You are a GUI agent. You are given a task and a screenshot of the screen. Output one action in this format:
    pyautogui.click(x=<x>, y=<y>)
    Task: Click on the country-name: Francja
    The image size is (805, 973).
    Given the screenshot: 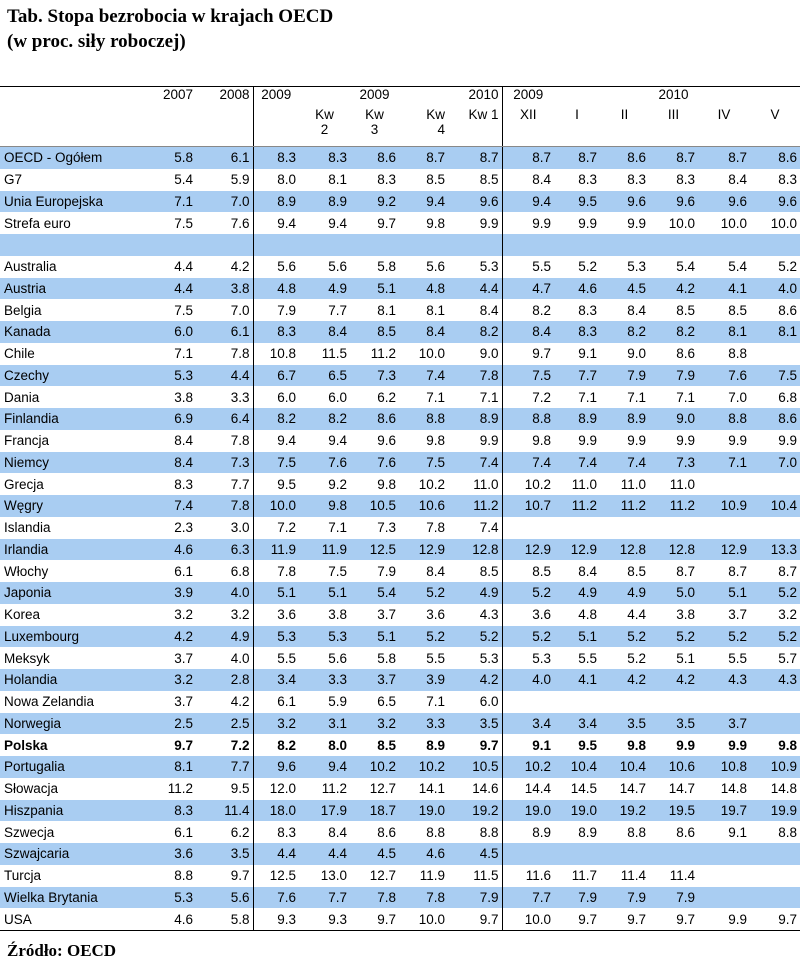 What is the action you would take?
    pyautogui.click(x=27, y=441)
    